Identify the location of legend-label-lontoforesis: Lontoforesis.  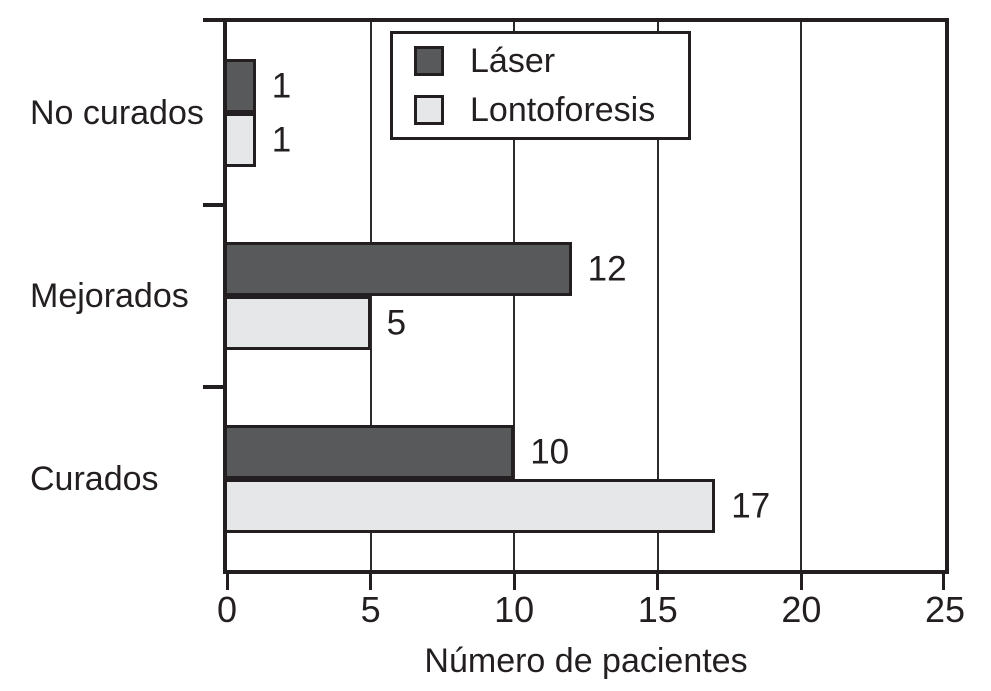
(563, 110).